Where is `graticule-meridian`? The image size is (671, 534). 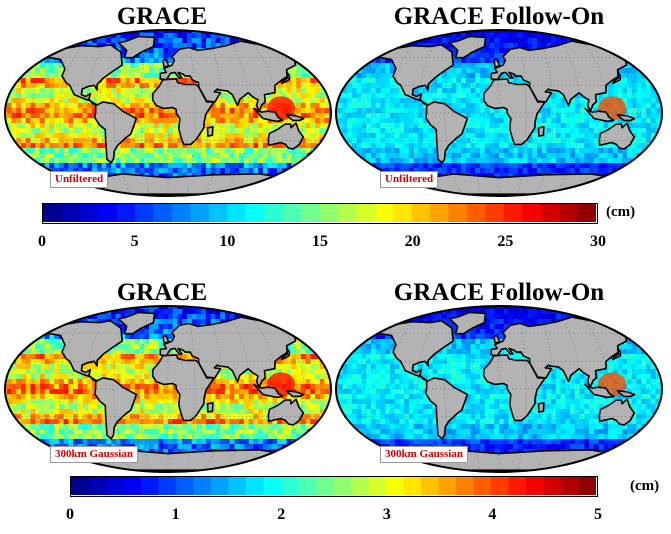
graticule-meridian is located at coordinates (476, 113).